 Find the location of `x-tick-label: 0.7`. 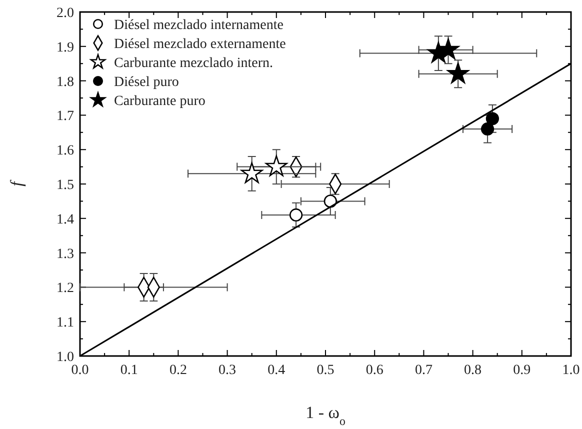

x-tick-label: 0.7 is located at coordinates (423, 370).